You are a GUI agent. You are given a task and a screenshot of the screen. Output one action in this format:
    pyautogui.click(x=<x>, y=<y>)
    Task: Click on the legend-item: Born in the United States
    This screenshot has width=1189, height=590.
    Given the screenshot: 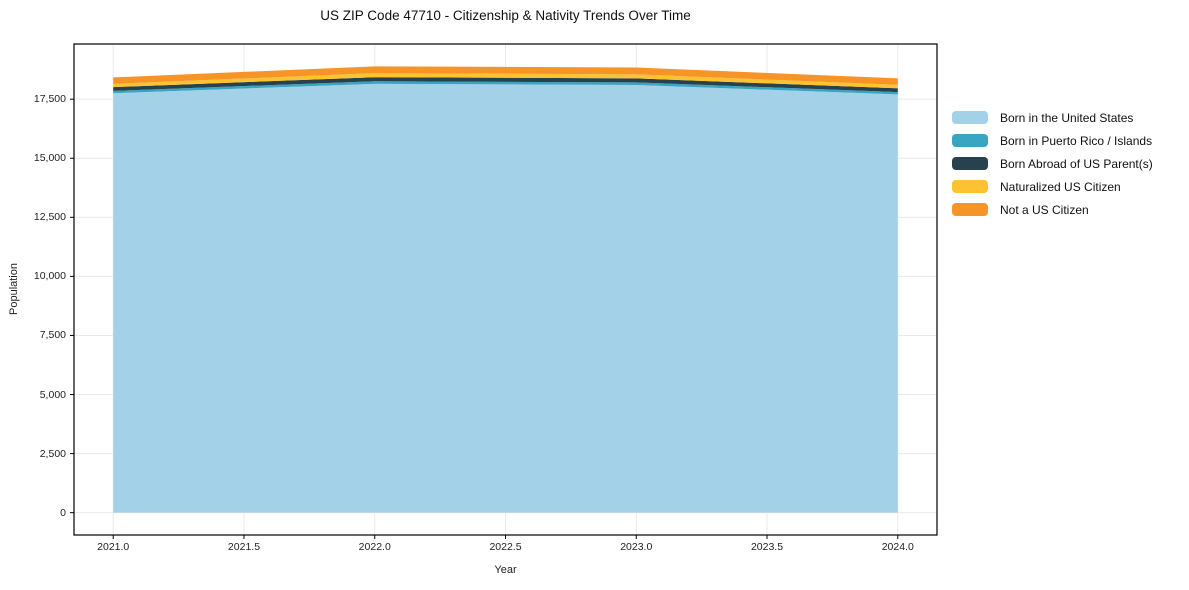 What is the action you would take?
    pyautogui.click(x=1052, y=117)
    